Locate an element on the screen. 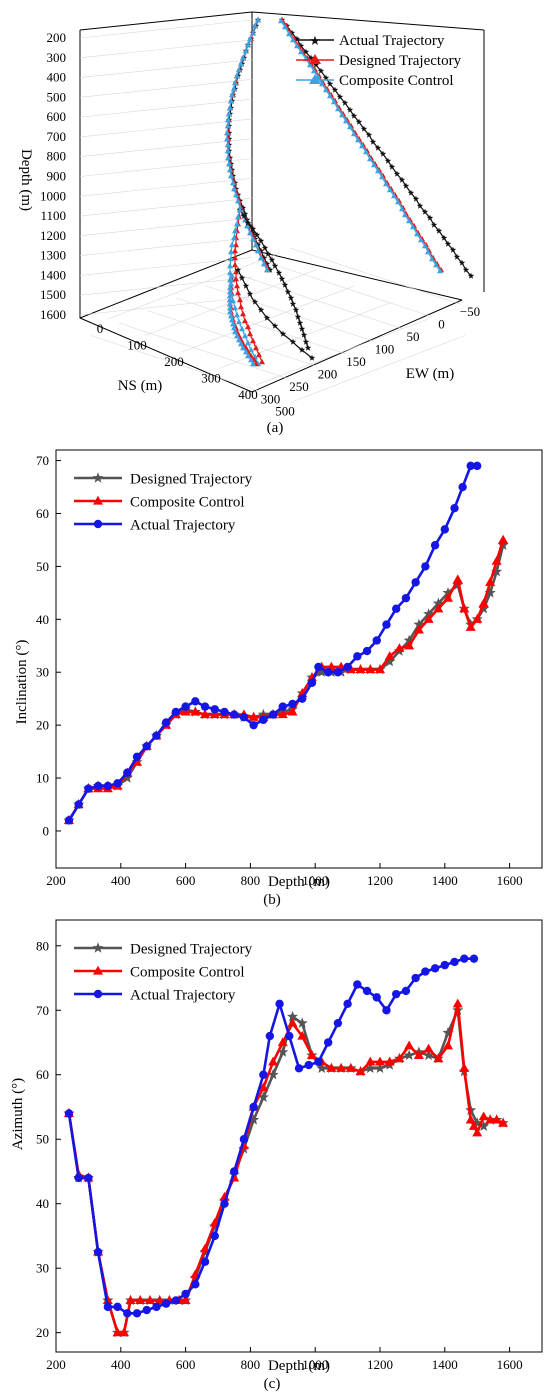  legend-actual-marker: ★ is located at coordinates (315, 40).